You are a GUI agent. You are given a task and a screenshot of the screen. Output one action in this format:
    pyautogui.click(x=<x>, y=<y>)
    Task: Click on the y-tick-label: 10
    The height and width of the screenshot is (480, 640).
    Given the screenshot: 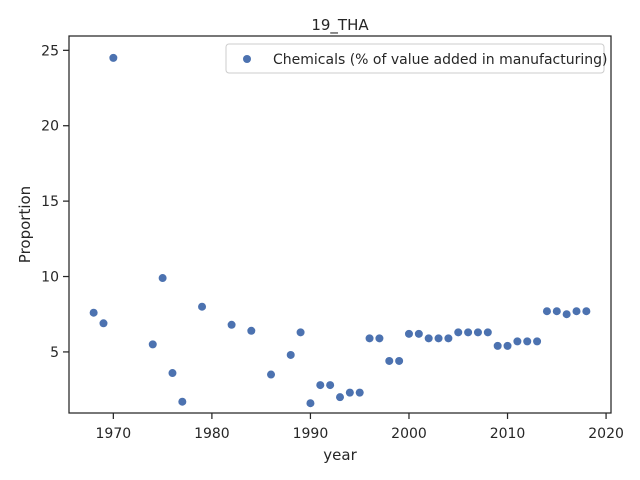 What is the action you would take?
    pyautogui.click(x=50, y=278)
    